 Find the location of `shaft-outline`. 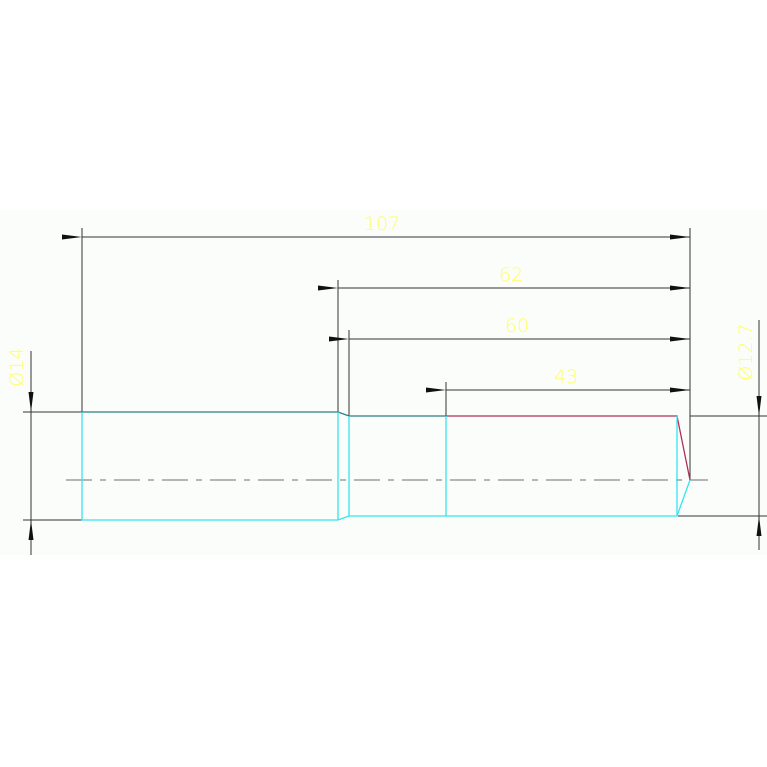

shaft-outline is located at coordinates (386, 466).